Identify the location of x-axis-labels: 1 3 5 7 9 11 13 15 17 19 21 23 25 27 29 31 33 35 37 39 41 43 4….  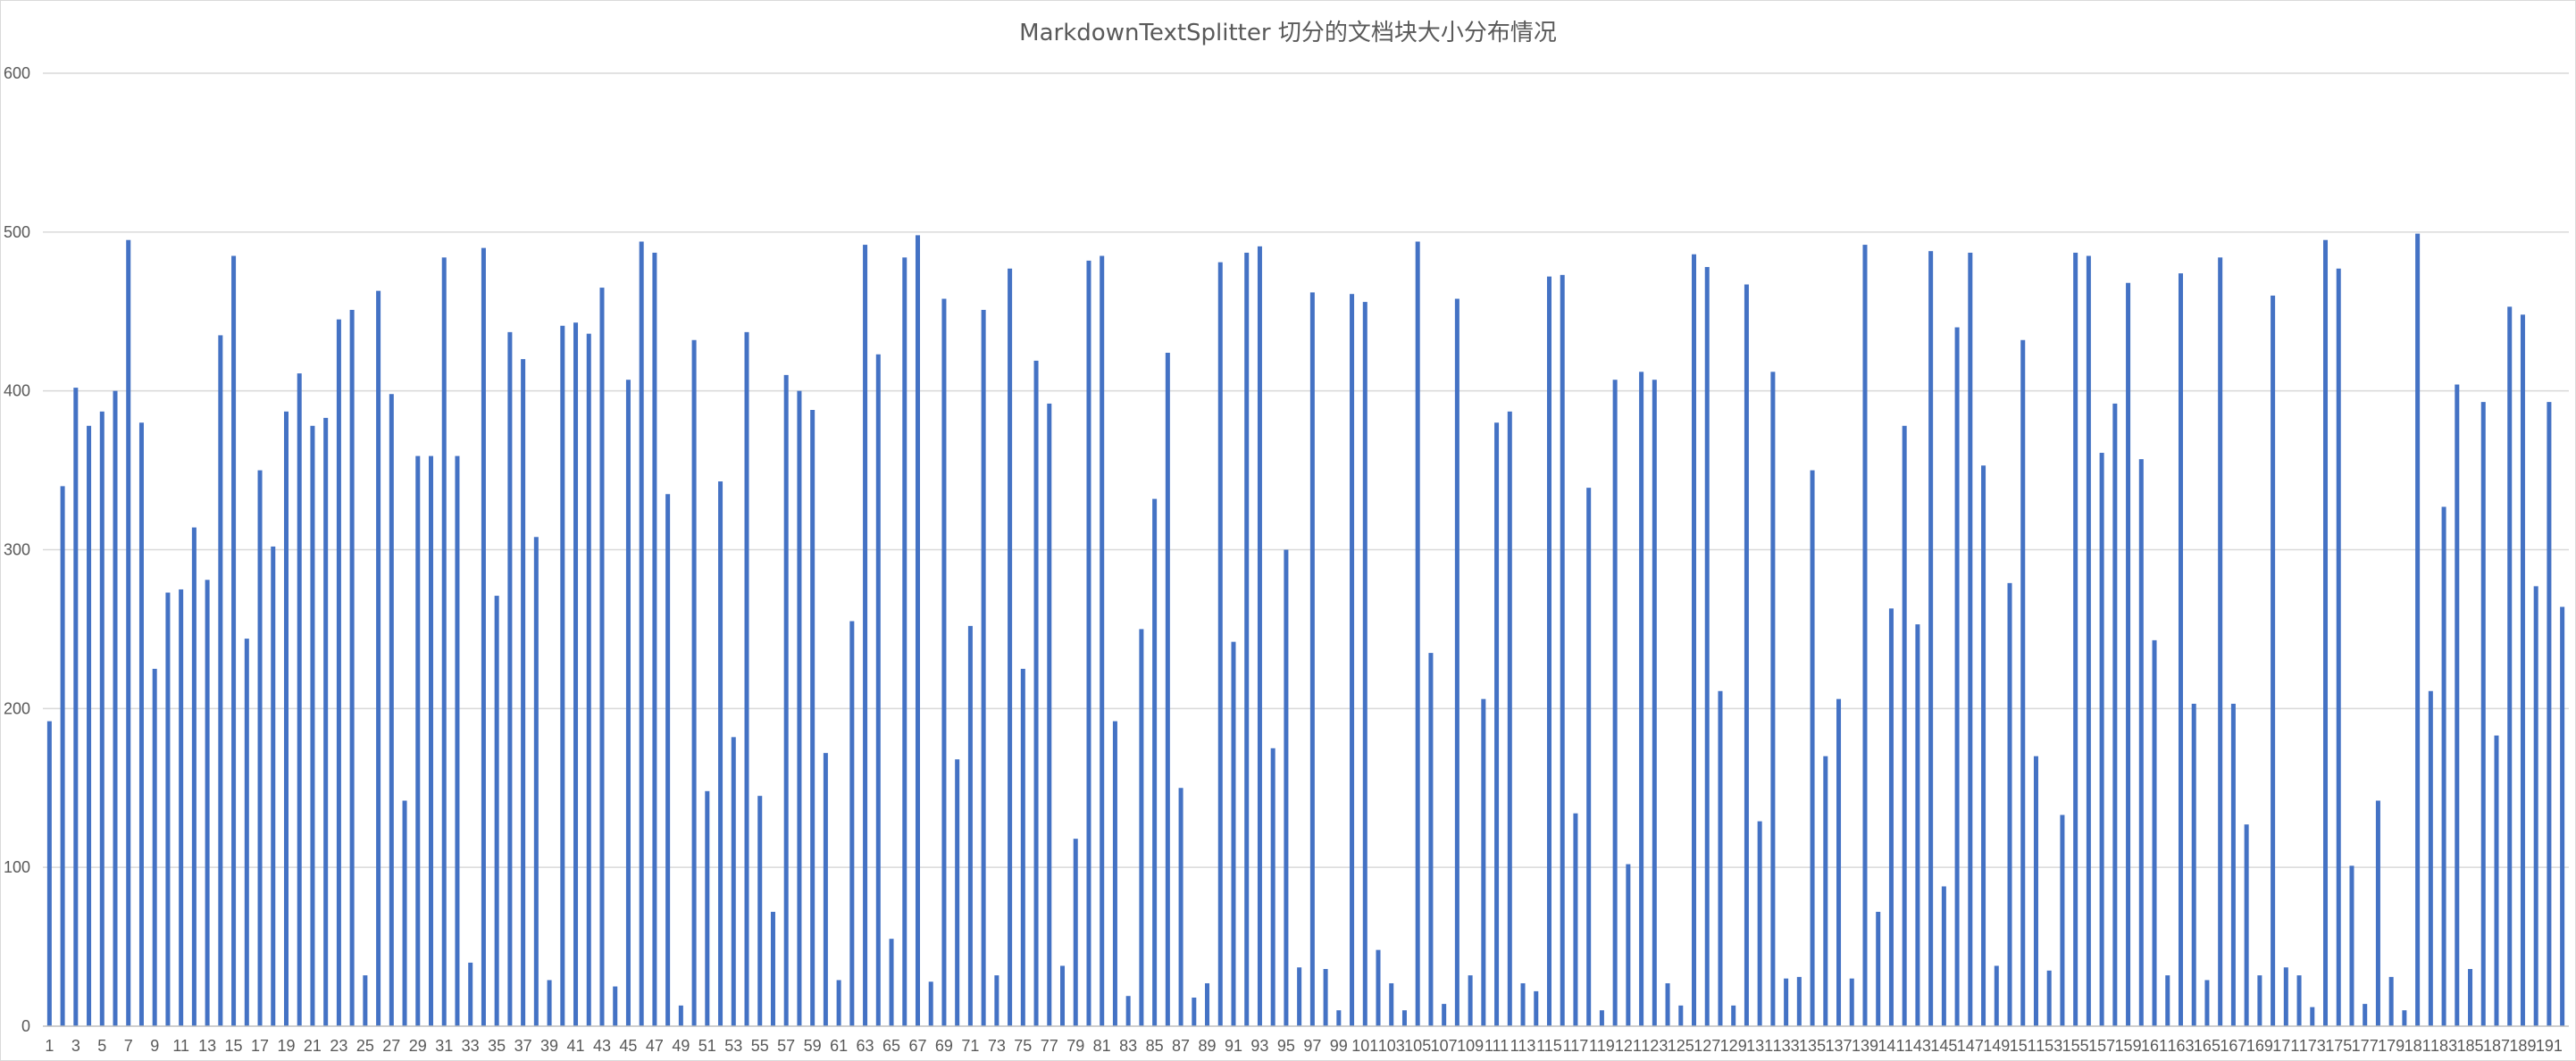
(1304, 1046).